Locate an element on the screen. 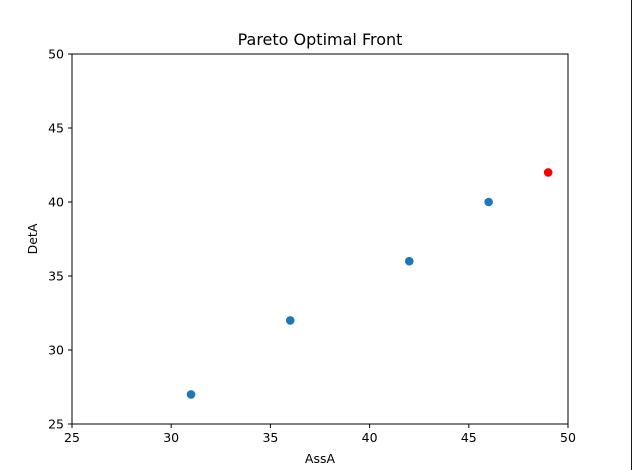 Image resolution: width=634 pixels, height=470 pixels. y-tick-label: 45 is located at coordinates (56, 128).